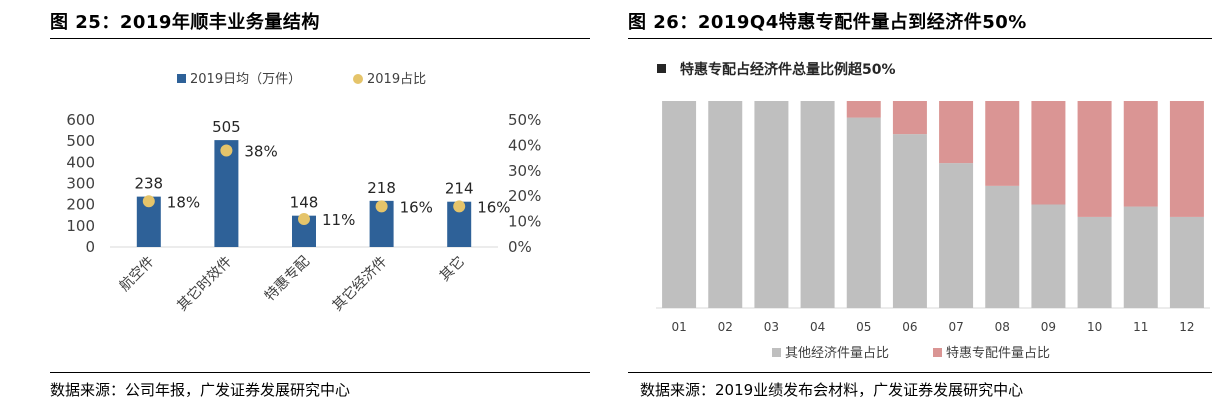 The height and width of the screenshot is (420, 1232). I want to click on x-category-label: 11, so click(1140, 327).